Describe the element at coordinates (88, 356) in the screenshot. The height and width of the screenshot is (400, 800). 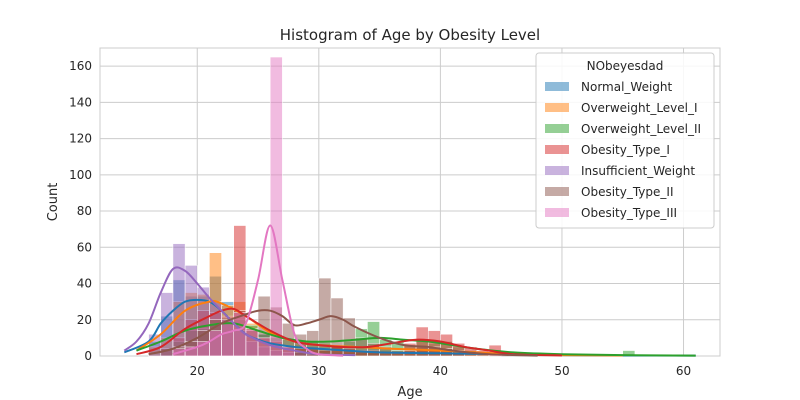
I see `y-tick-label: 0` at that location.